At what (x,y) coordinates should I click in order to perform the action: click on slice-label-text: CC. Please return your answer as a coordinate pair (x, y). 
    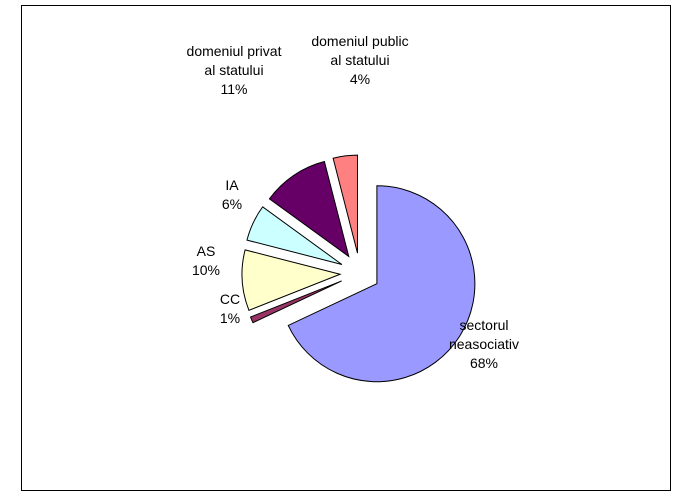
    Looking at the image, I should click on (230, 299).